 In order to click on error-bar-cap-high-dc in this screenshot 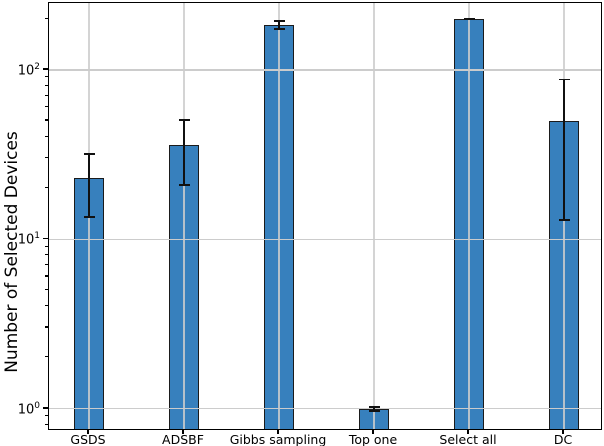, I will do `click(564, 79)`.